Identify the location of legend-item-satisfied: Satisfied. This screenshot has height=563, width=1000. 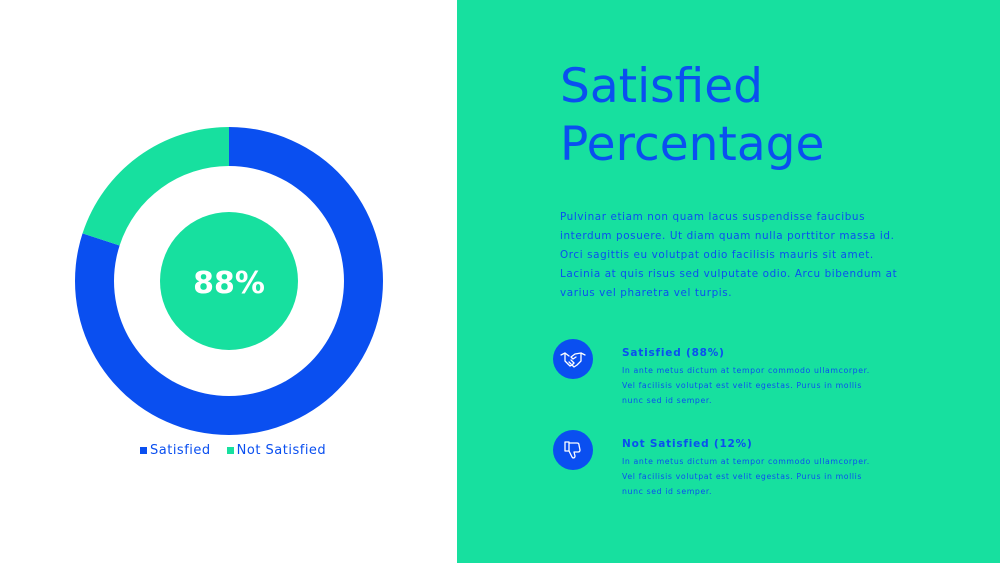
(175, 450).